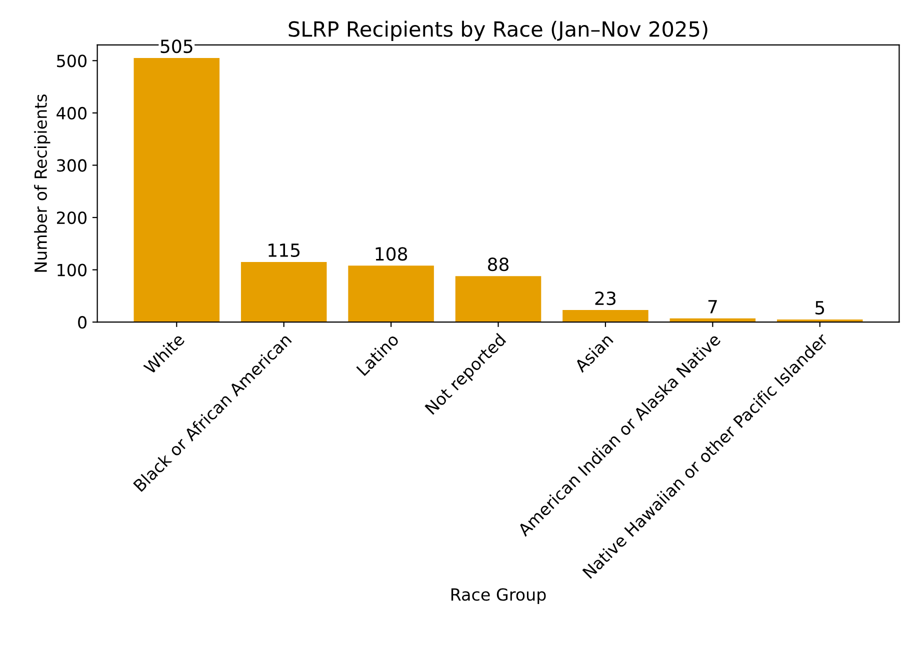 The height and width of the screenshot is (671, 901). Describe the element at coordinates (392, 254) in the screenshot. I see `data-label: 108` at that location.